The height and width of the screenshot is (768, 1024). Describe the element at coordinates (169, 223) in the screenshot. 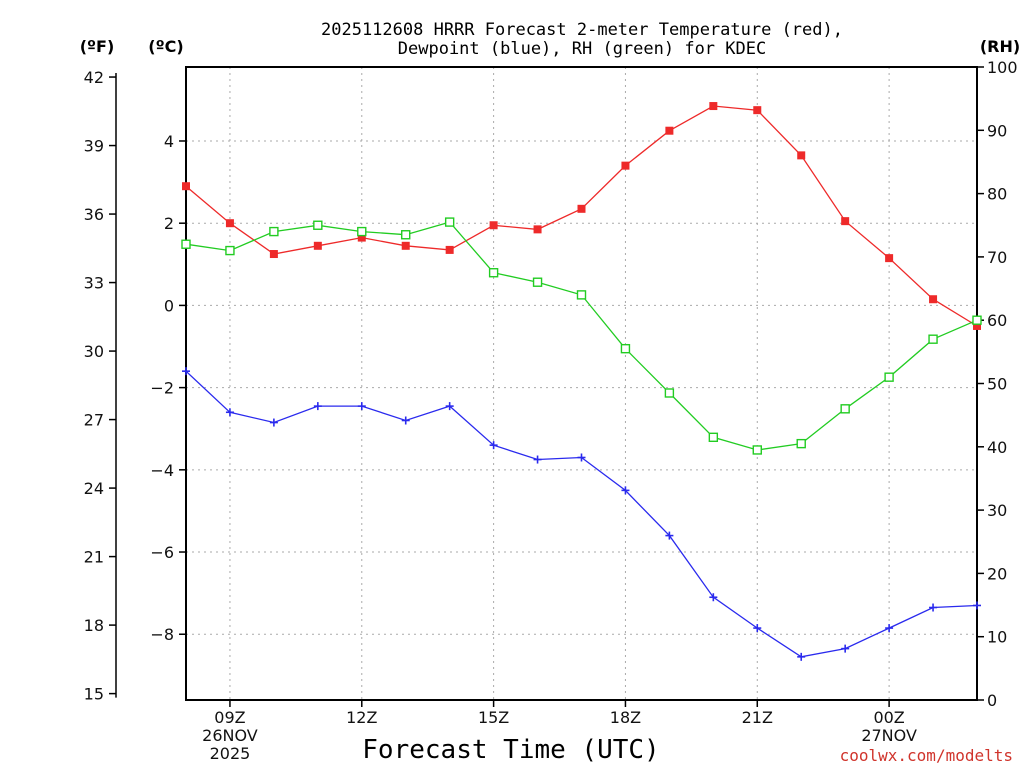

I see `celsius-tick-label: 2` at that location.